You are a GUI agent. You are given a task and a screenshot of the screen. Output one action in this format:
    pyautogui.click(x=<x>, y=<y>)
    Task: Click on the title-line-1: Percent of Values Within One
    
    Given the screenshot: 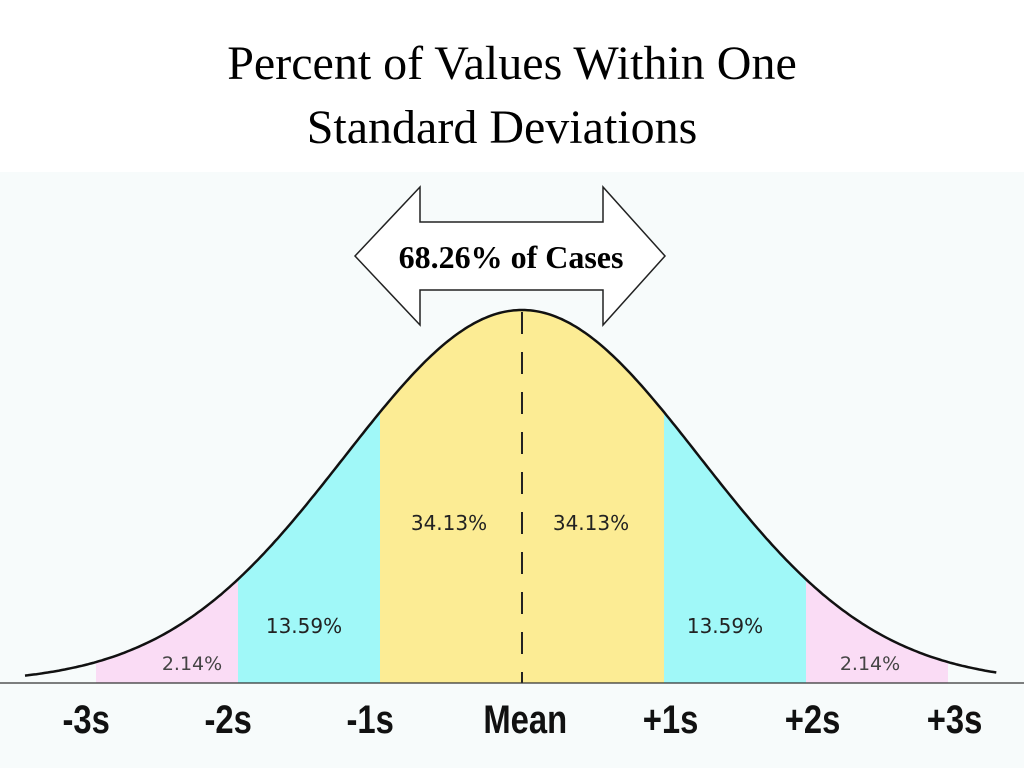 What is the action you would take?
    pyautogui.click(x=512, y=63)
    